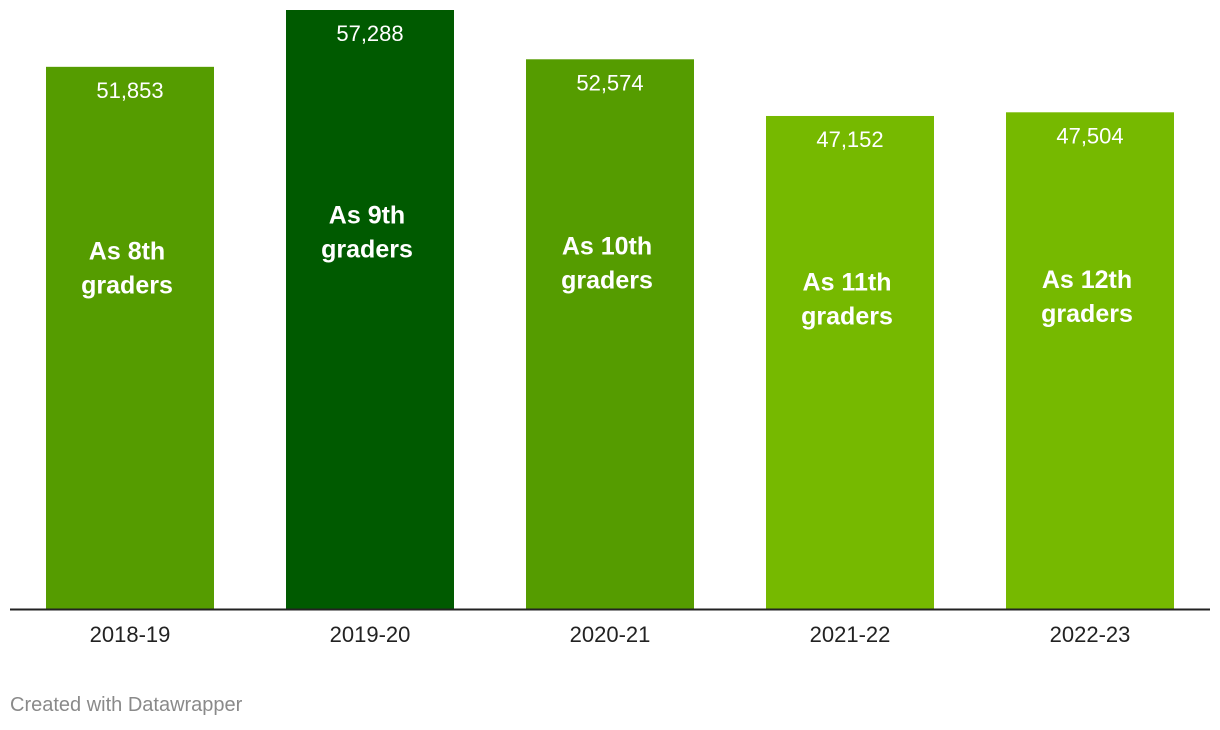 This screenshot has width=1220, height=730. Describe the element at coordinates (126, 705) in the screenshot. I see `footer-credit: Created with Datawrapper` at that location.